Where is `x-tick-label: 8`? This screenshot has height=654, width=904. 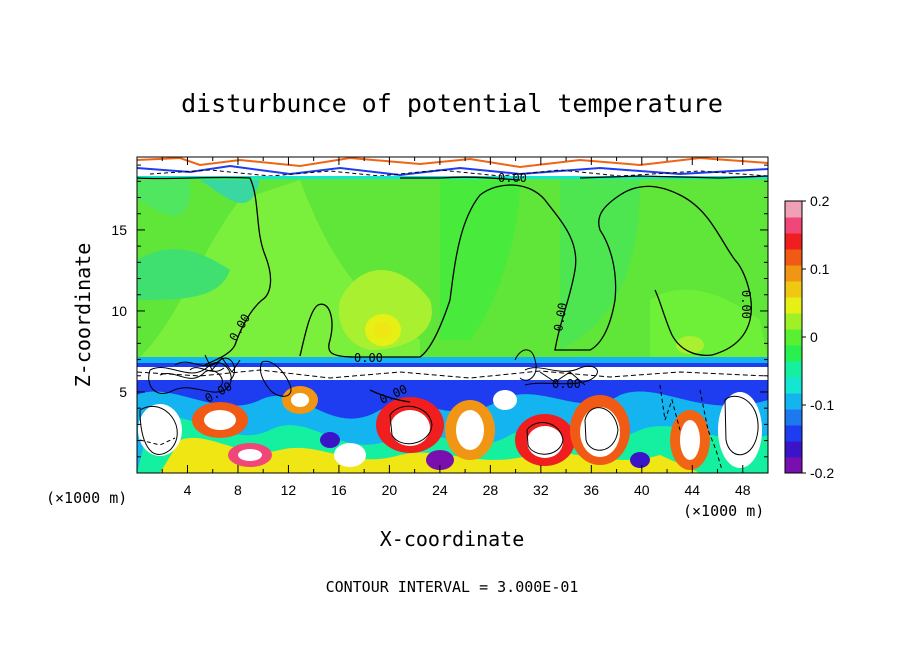
x-tick-label: 8 is located at coordinates (238, 490).